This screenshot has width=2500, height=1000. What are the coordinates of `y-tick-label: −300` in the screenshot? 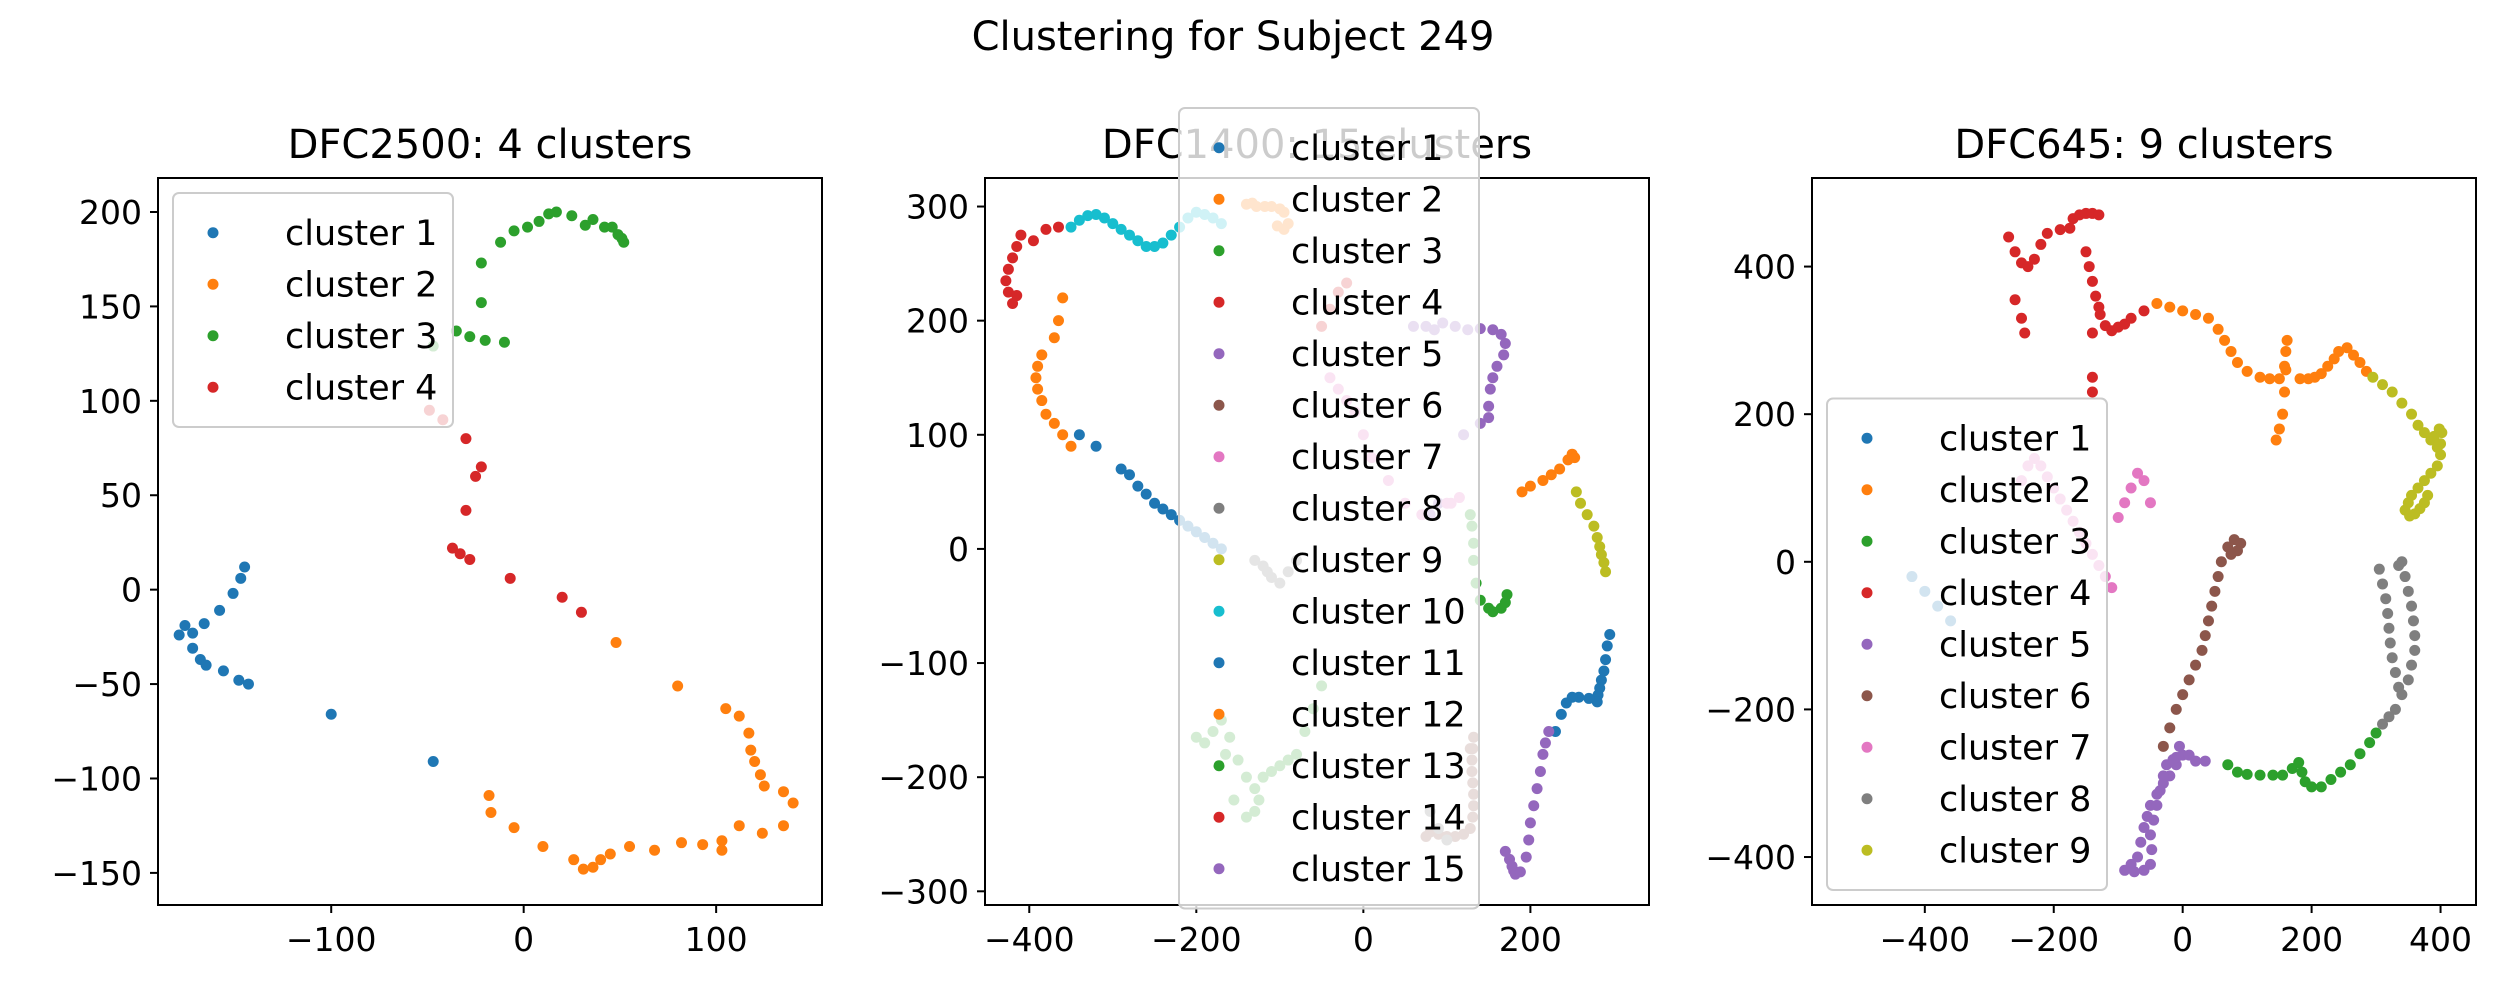 It's located at (923, 891).